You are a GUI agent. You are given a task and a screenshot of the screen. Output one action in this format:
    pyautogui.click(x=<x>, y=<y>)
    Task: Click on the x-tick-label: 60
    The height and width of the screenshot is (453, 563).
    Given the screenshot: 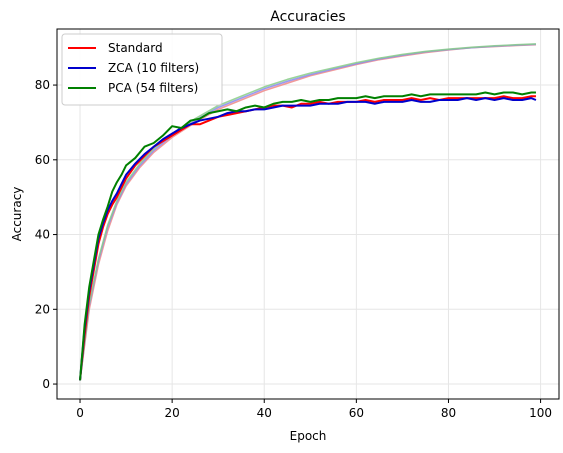 What is the action you would take?
    pyautogui.click(x=356, y=413)
    